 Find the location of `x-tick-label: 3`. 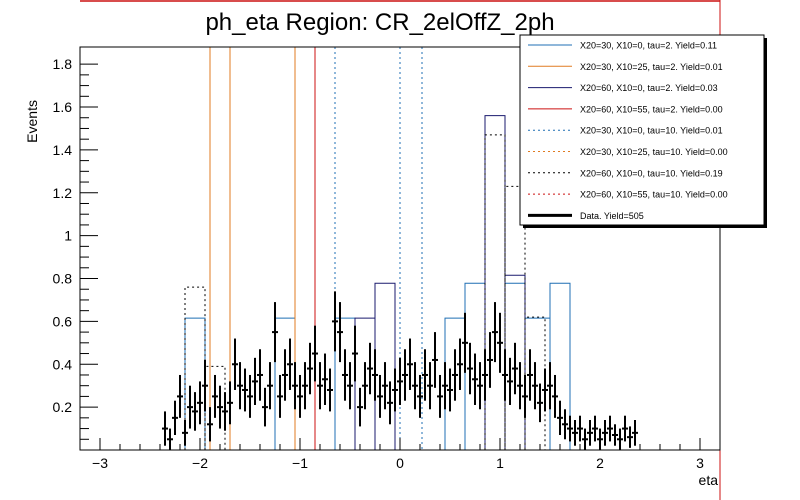

x-tick-label: 3 is located at coordinates (700, 463).